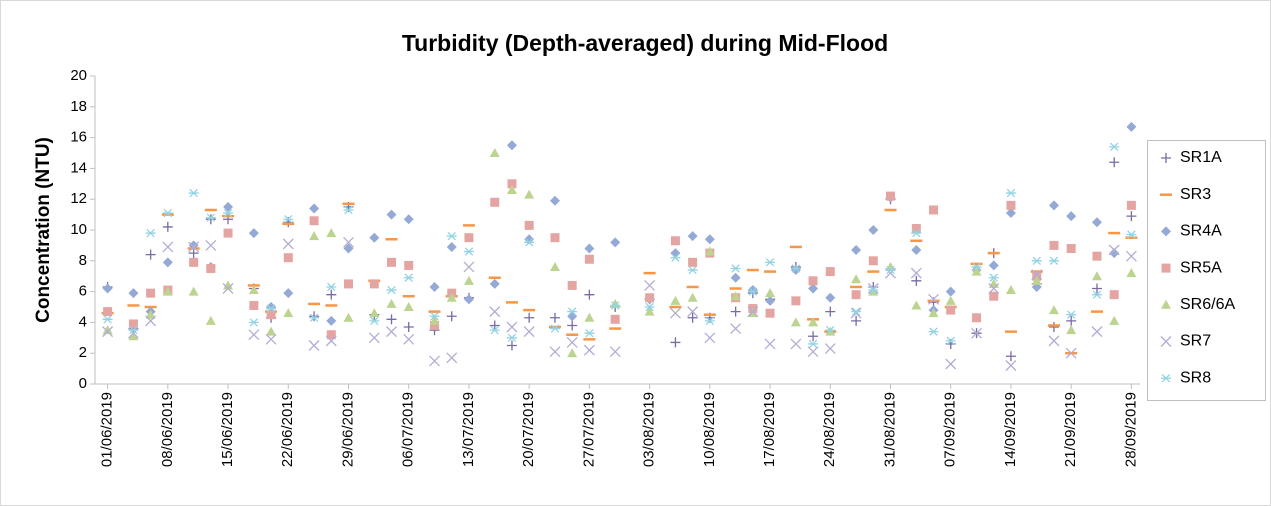 This screenshot has height=506, width=1271. What do you see at coordinates (1130, 429) in the screenshot?
I see `x-tick-label: 28/09/2019` at bounding box center [1130, 429].